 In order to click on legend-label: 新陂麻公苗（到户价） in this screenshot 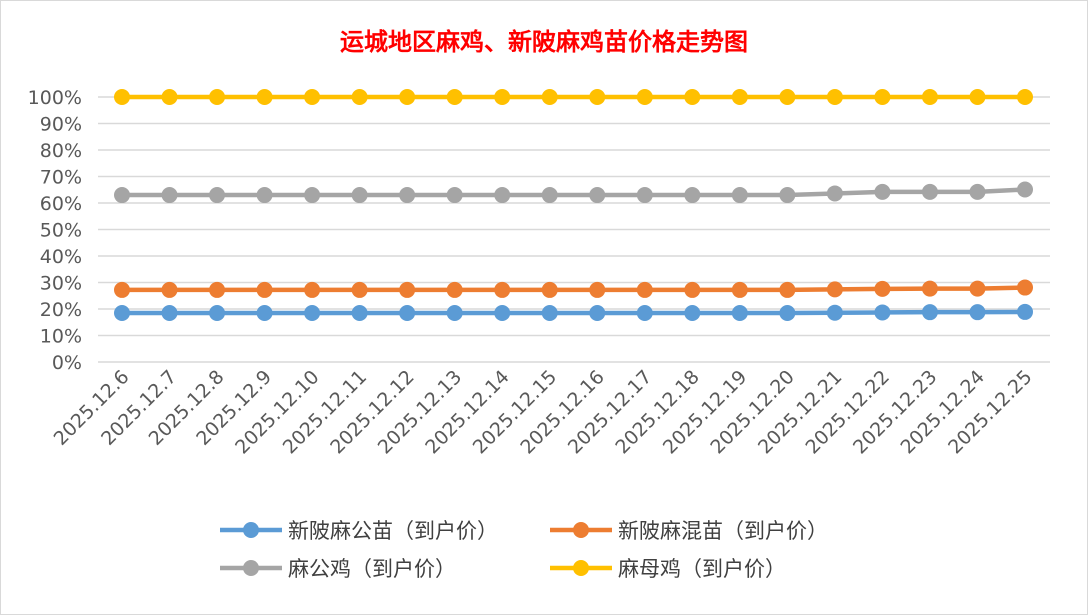, I will do `click(393, 531)`.